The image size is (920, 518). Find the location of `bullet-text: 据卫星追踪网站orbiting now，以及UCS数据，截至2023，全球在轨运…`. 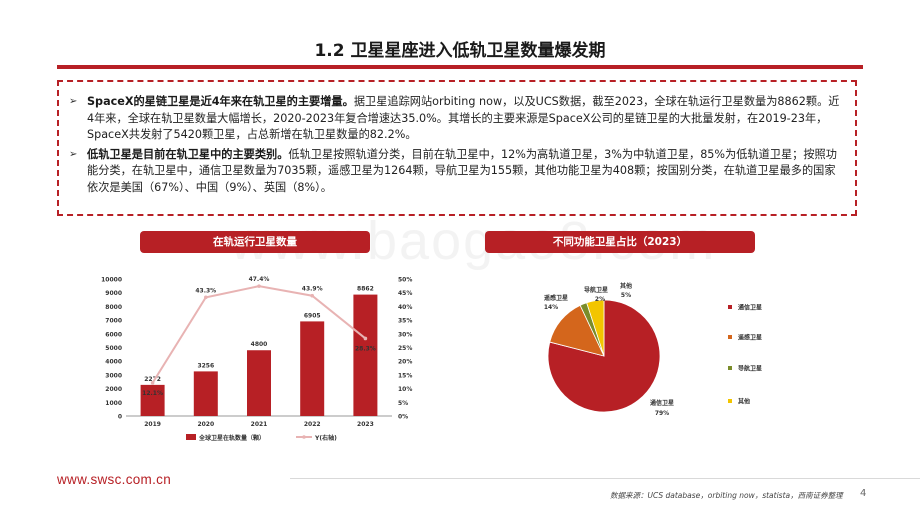

bullet-text: 据卫星追踪网站orbiting now，以及UCS数据，截至2023，全球在轨运… is located at coordinates (463, 118).